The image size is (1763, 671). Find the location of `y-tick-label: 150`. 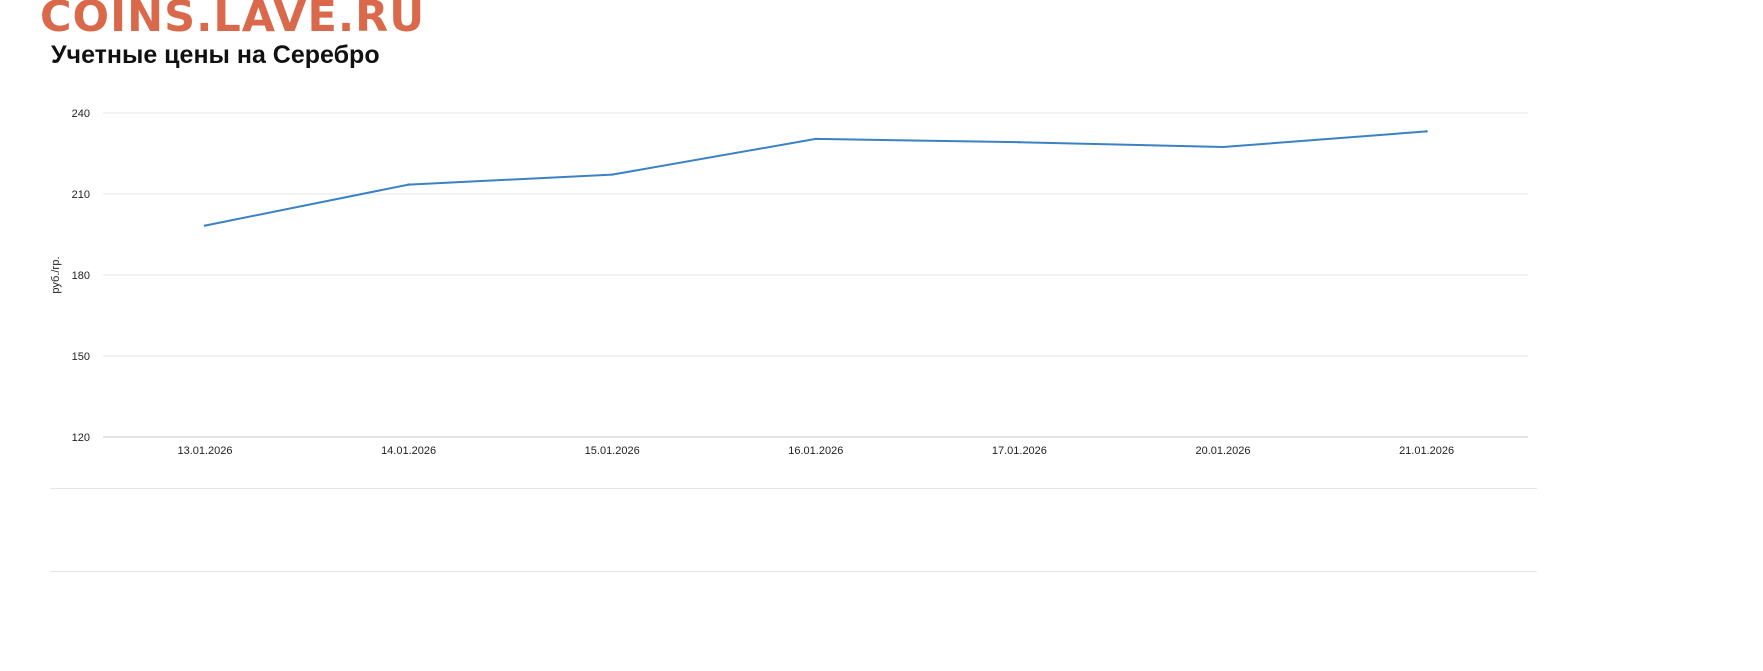

y-tick-label: 150 is located at coordinates (81, 357).